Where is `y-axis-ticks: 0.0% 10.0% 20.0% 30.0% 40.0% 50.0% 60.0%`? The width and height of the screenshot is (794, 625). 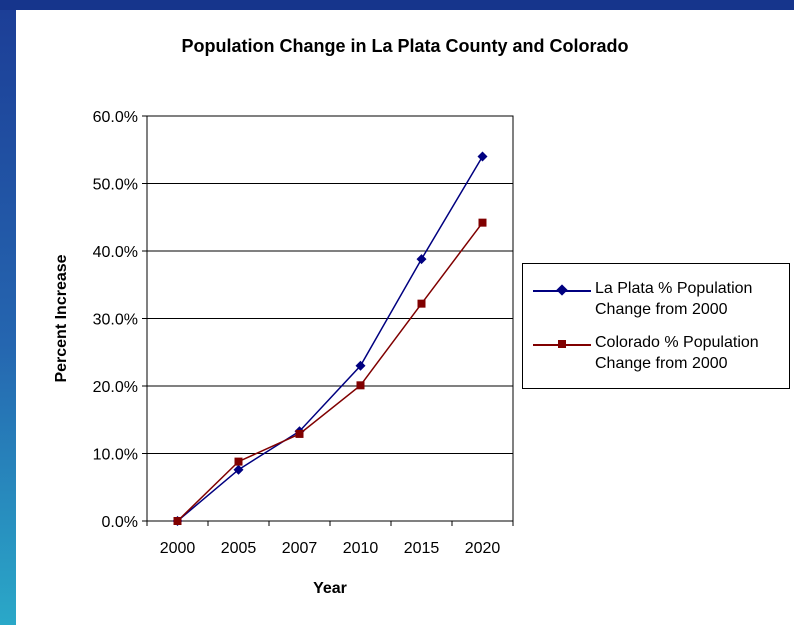 y-axis-ticks: 0.0% 10.0% 20.0% 30.0% 40.0% 50.0% 60.0% is located at coordinates (120, 320).